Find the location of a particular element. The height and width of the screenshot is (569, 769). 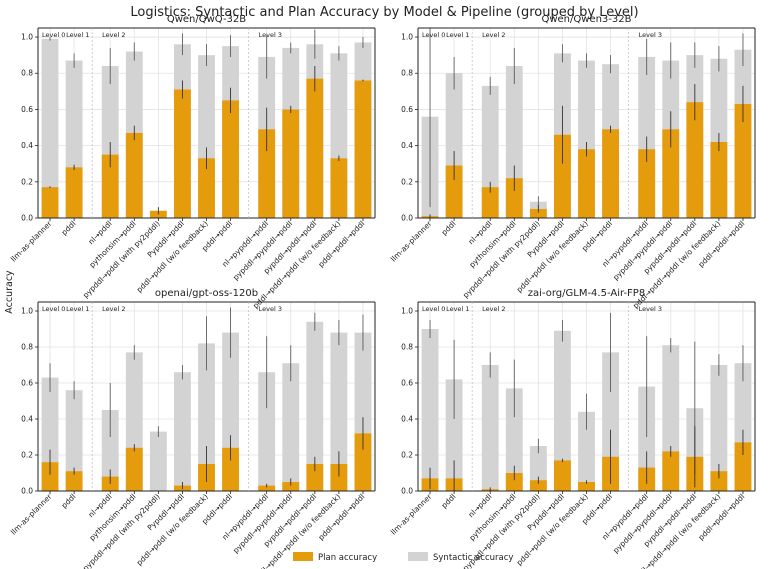

panel-title: openai/gpt-oss-120b is located at coordinates (206, 293).